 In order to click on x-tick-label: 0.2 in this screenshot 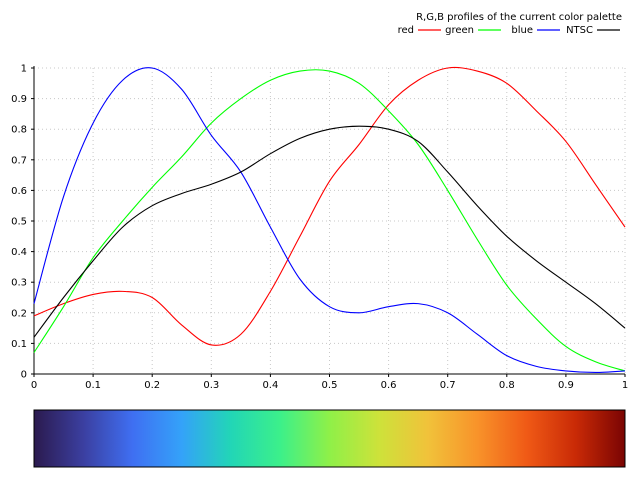, I will do `click(152, 385)`.